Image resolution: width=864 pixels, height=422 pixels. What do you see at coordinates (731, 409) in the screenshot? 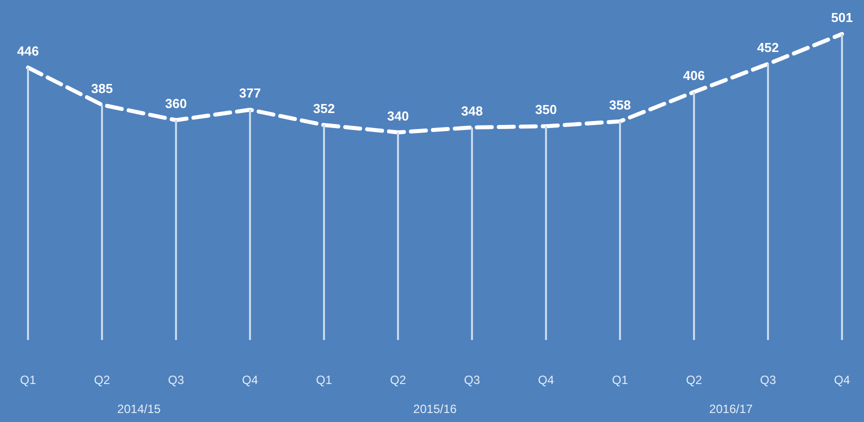
I see `text: 2016/17` at bounding box center [731, 409].